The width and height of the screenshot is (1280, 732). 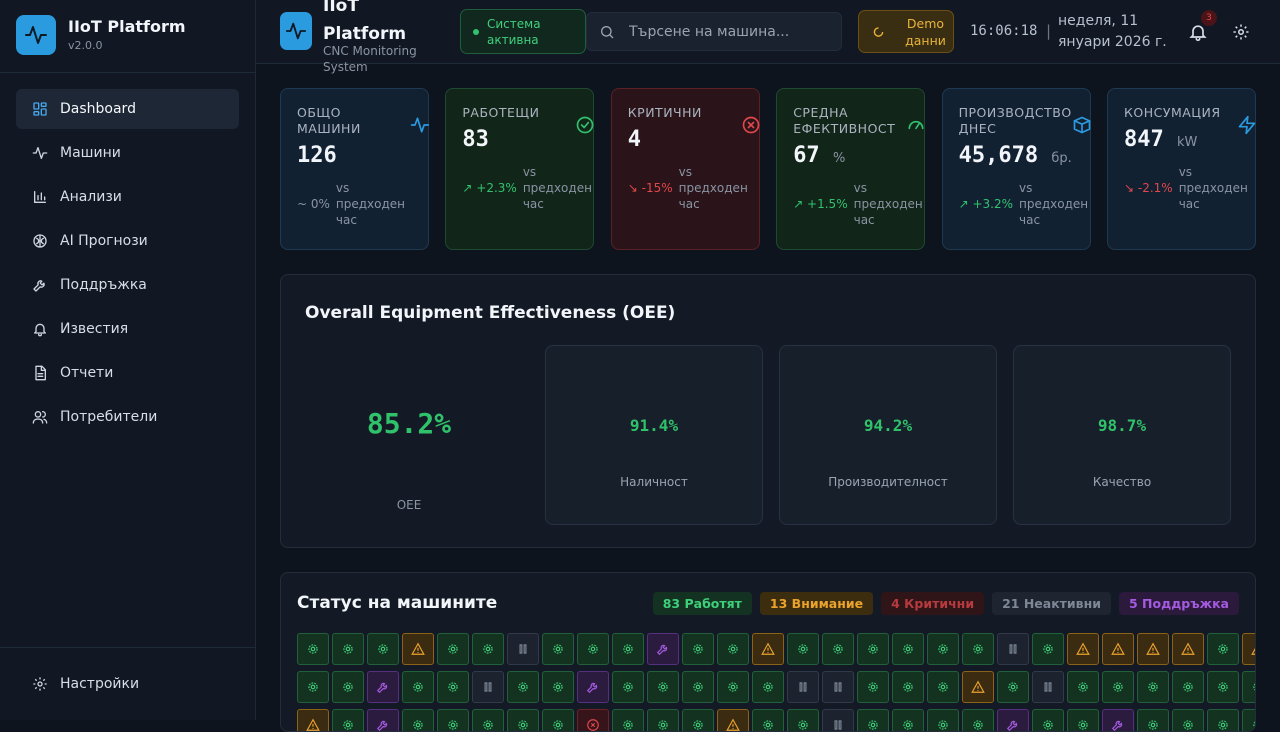 I want to click on sidebar-item-ai-forecasts: AI Прогнози, so click(x=127, y=241).